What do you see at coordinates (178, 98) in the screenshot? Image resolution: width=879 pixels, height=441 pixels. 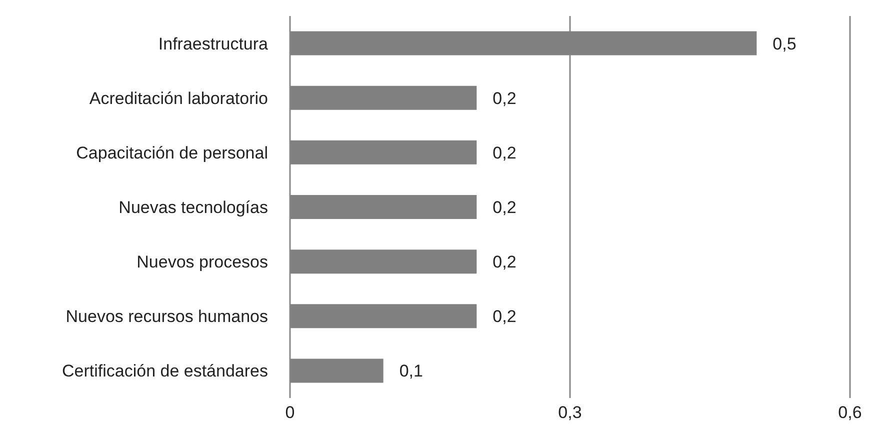 I see `y-tick-label: Acreditación laboratorio` at bounding box center [178, 98].